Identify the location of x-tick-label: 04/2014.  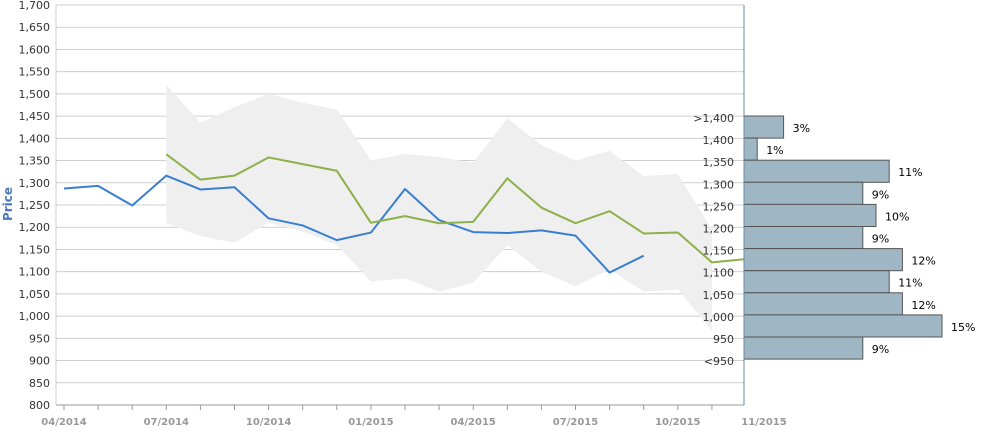
(63, 422).